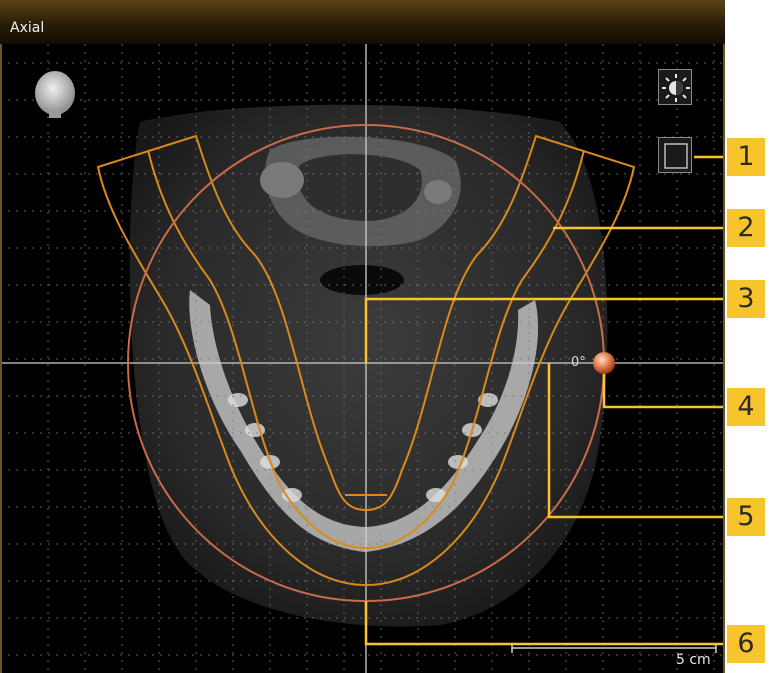 The height and width of the screenshot is (673, 771). I want to click on frame-toggle-button, so click(675, 155).